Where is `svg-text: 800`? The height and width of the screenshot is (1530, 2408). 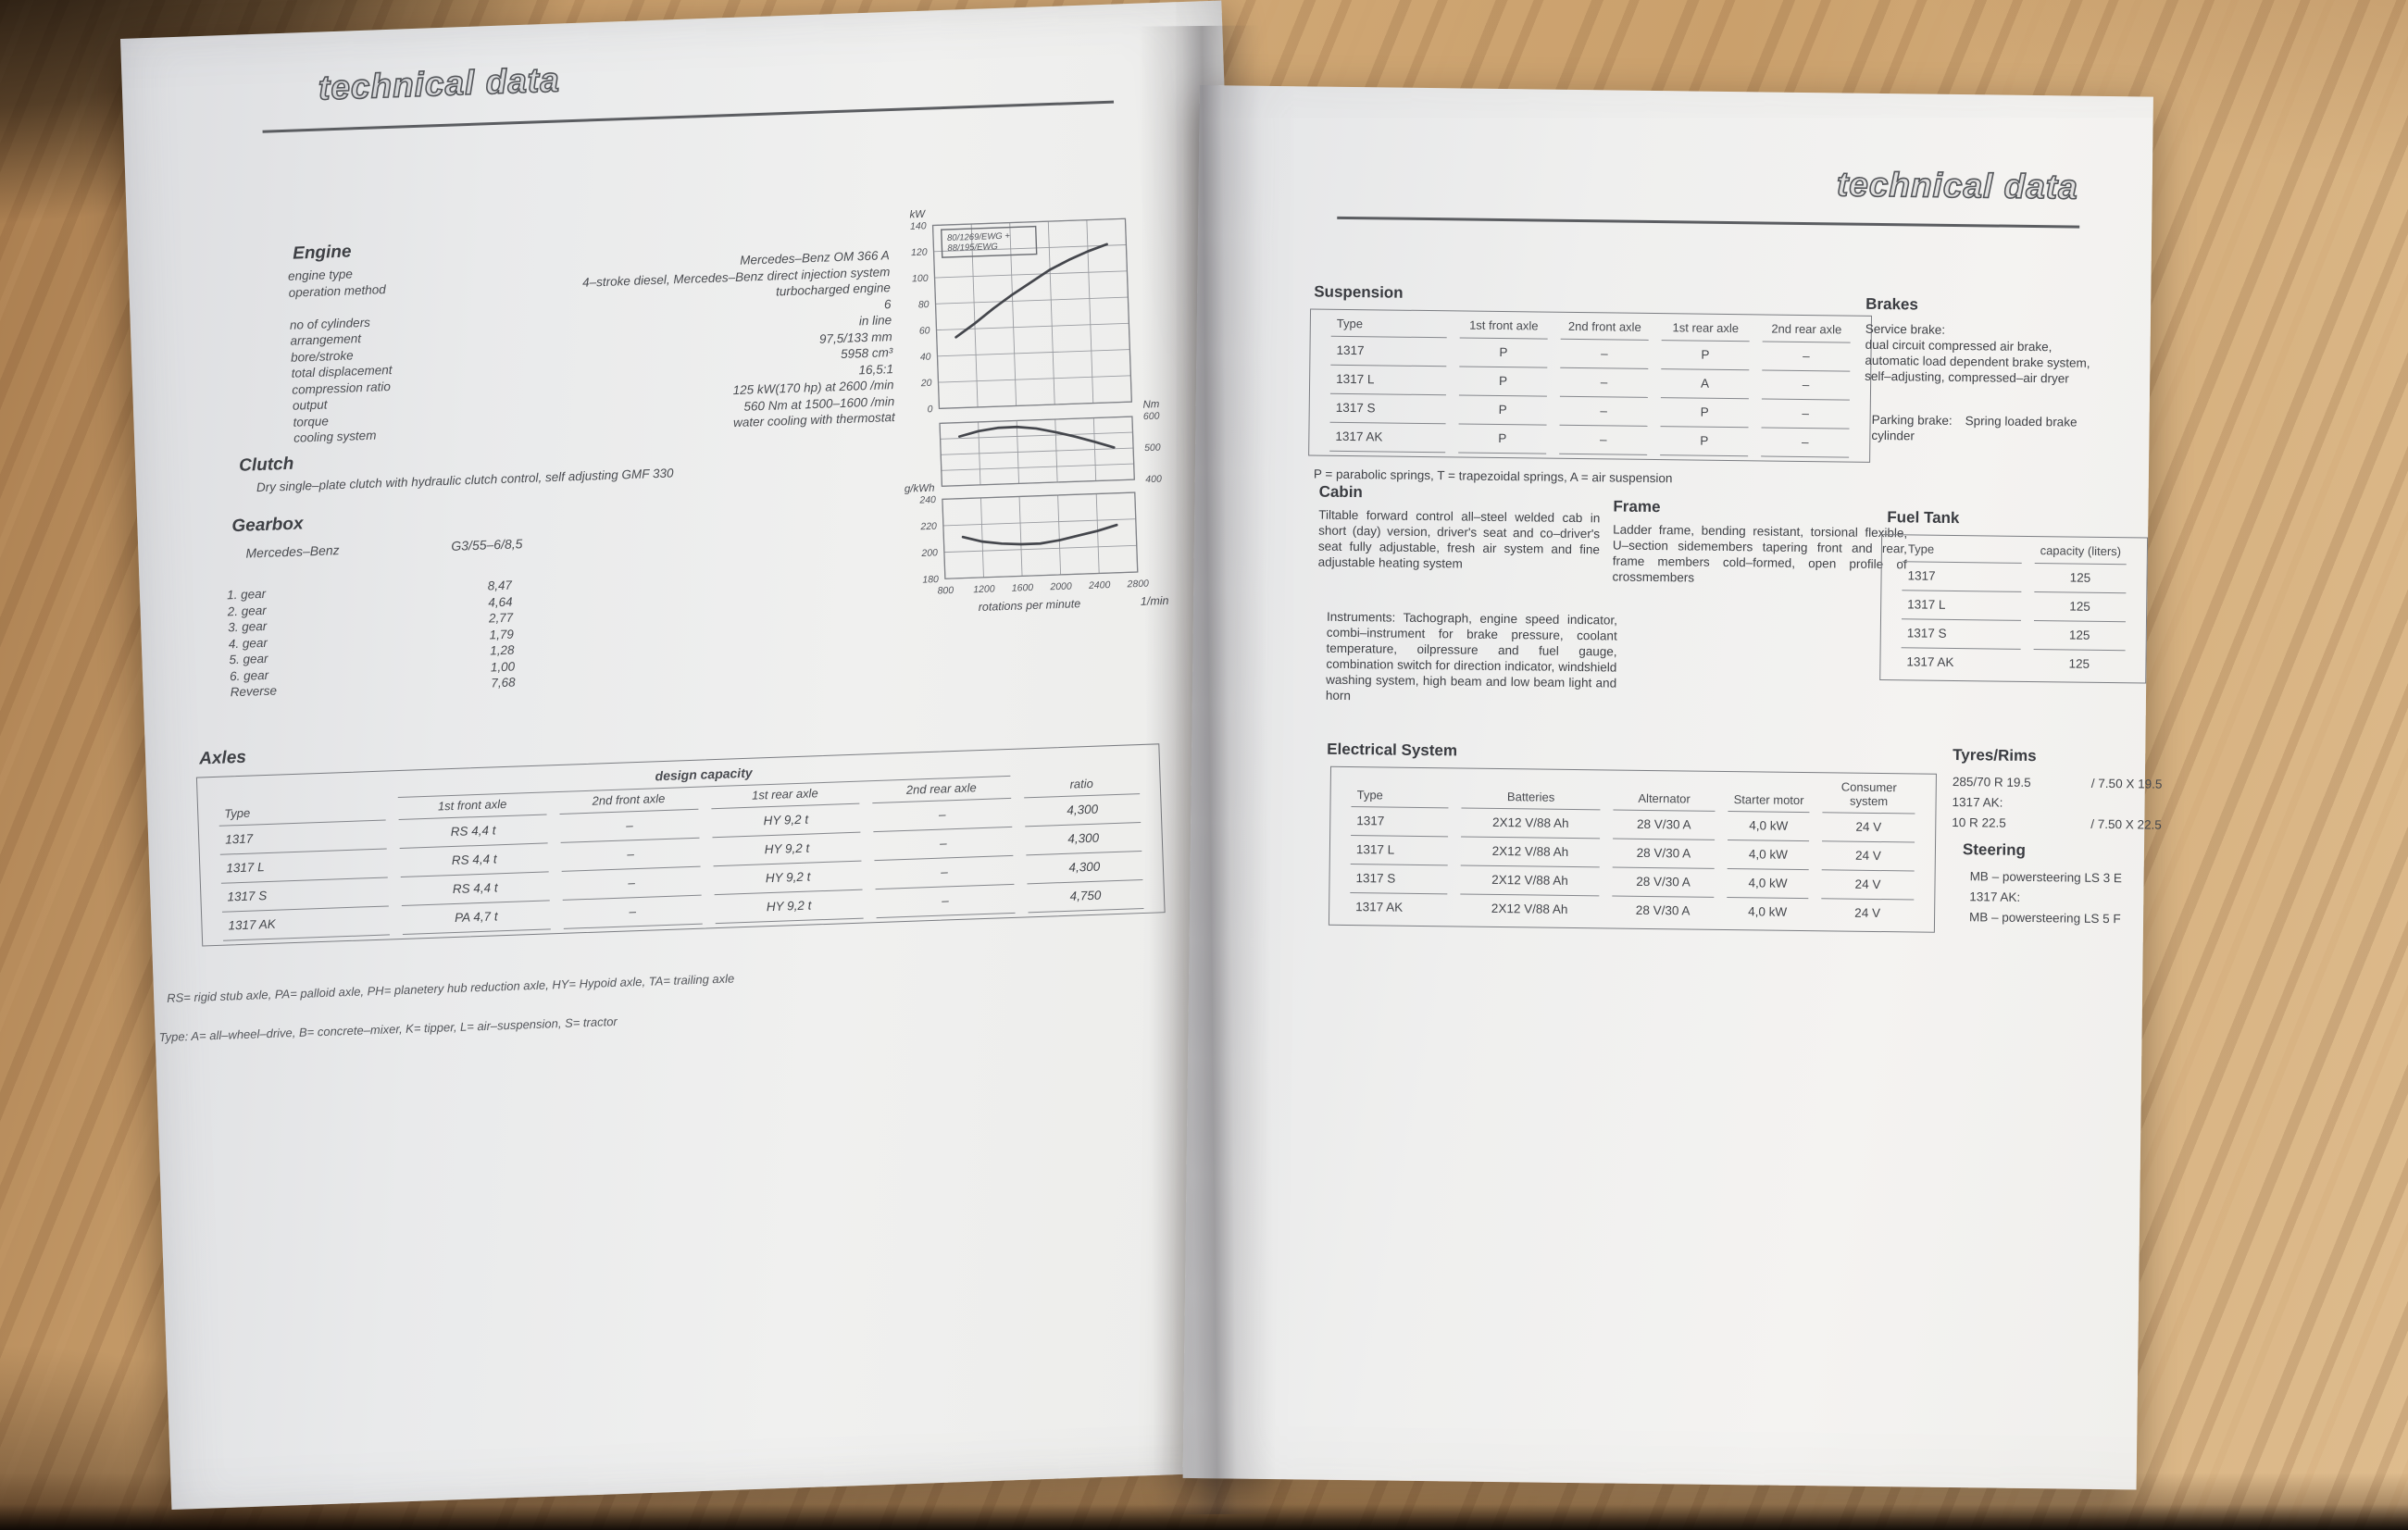 svg-text: 800 is located at coordinates (946, 591).